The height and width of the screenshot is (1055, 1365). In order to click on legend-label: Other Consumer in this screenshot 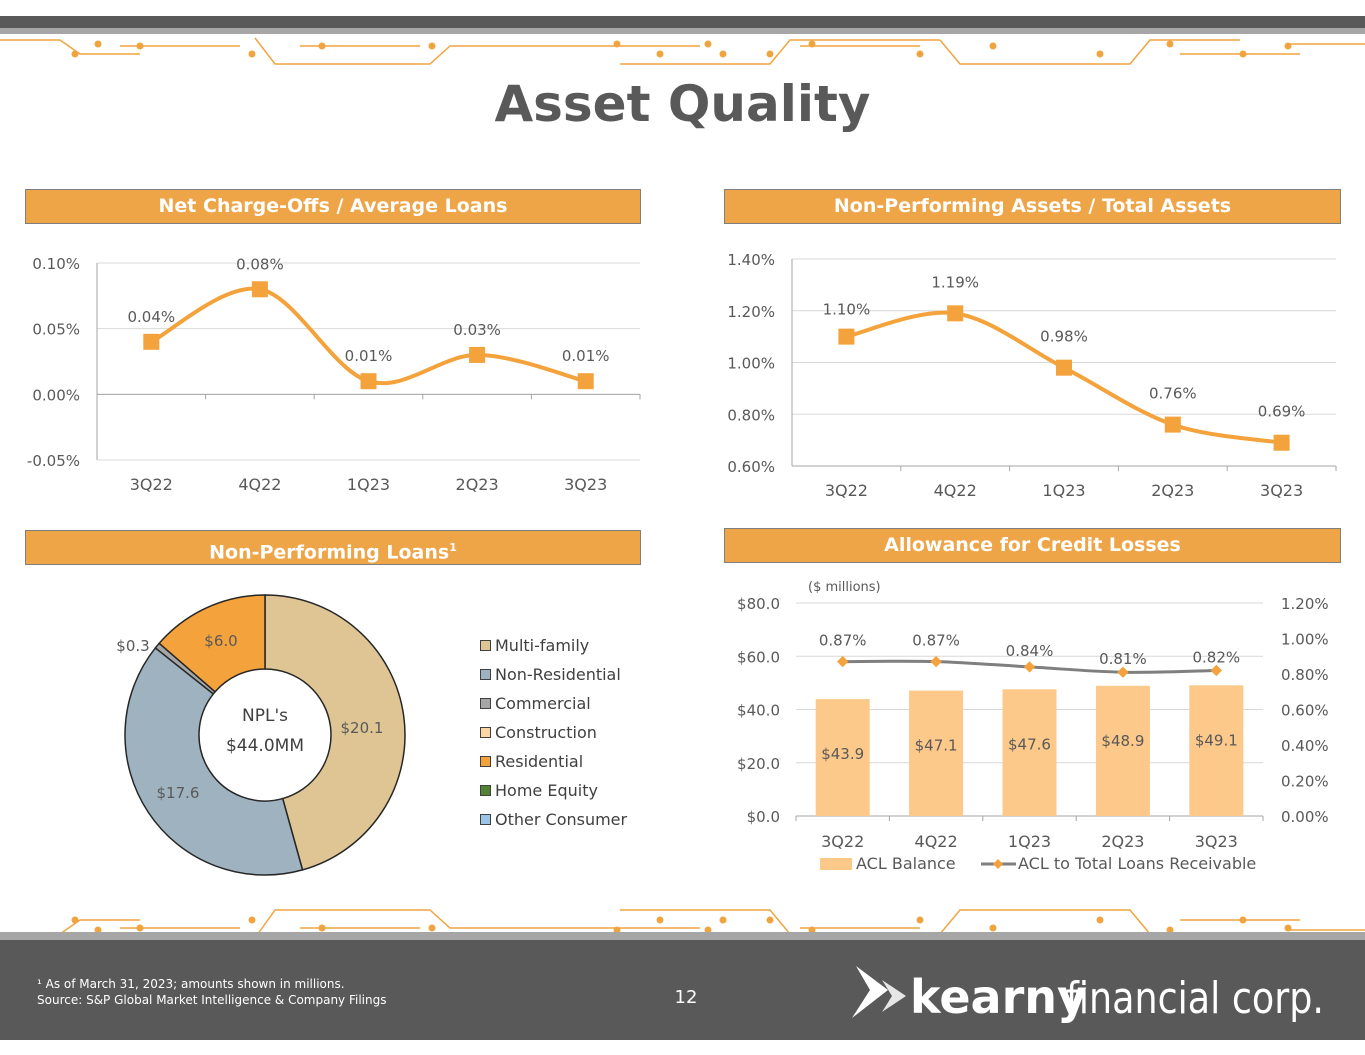, I will do `click(561, 819)`.